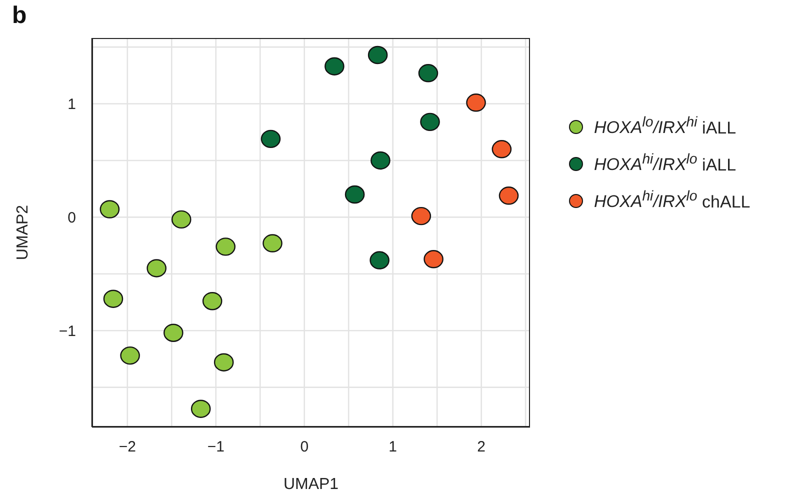 The height and width of the screenshot is (497, 799). Describe the element at coordinates (19, 16) in the screenshot. I see `chart-title: b` at that location.